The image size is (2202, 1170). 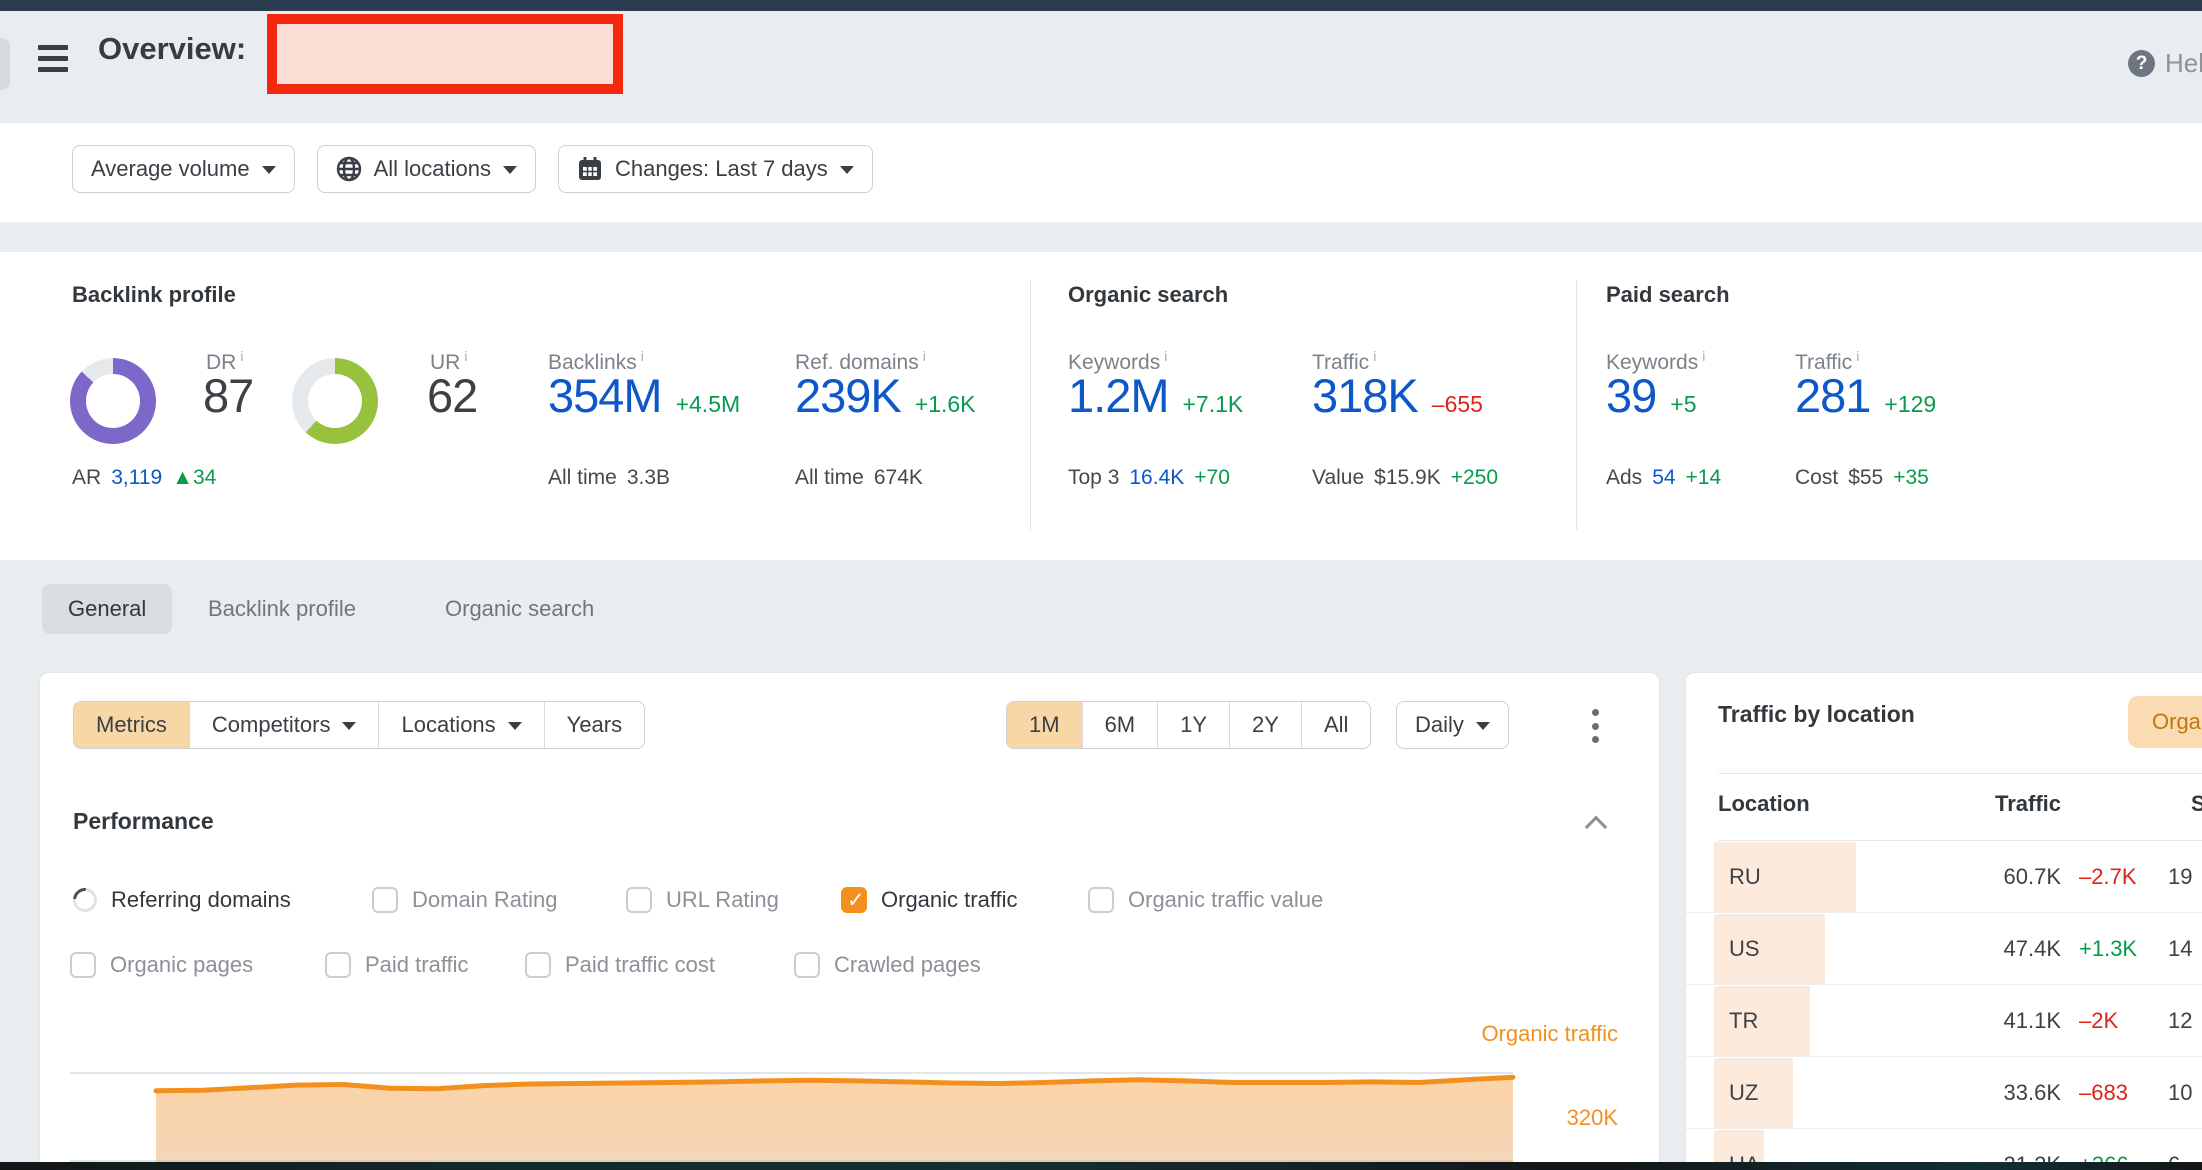 What do you see at coordinates (592, 362) in the screenshot?
I see `backlinks-label: Backlinks` at bounding box center [592, 362].